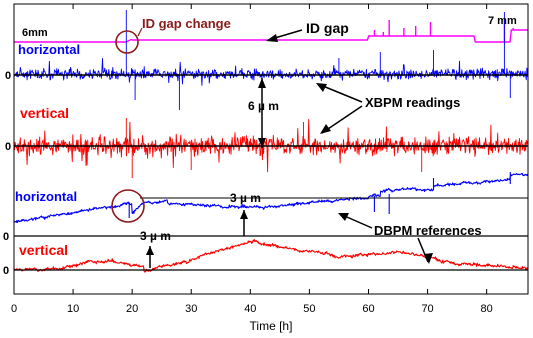 The height and width of the screenshot is (338, 533). I want to click on dbpm-jump-circle, so click(128, 206).